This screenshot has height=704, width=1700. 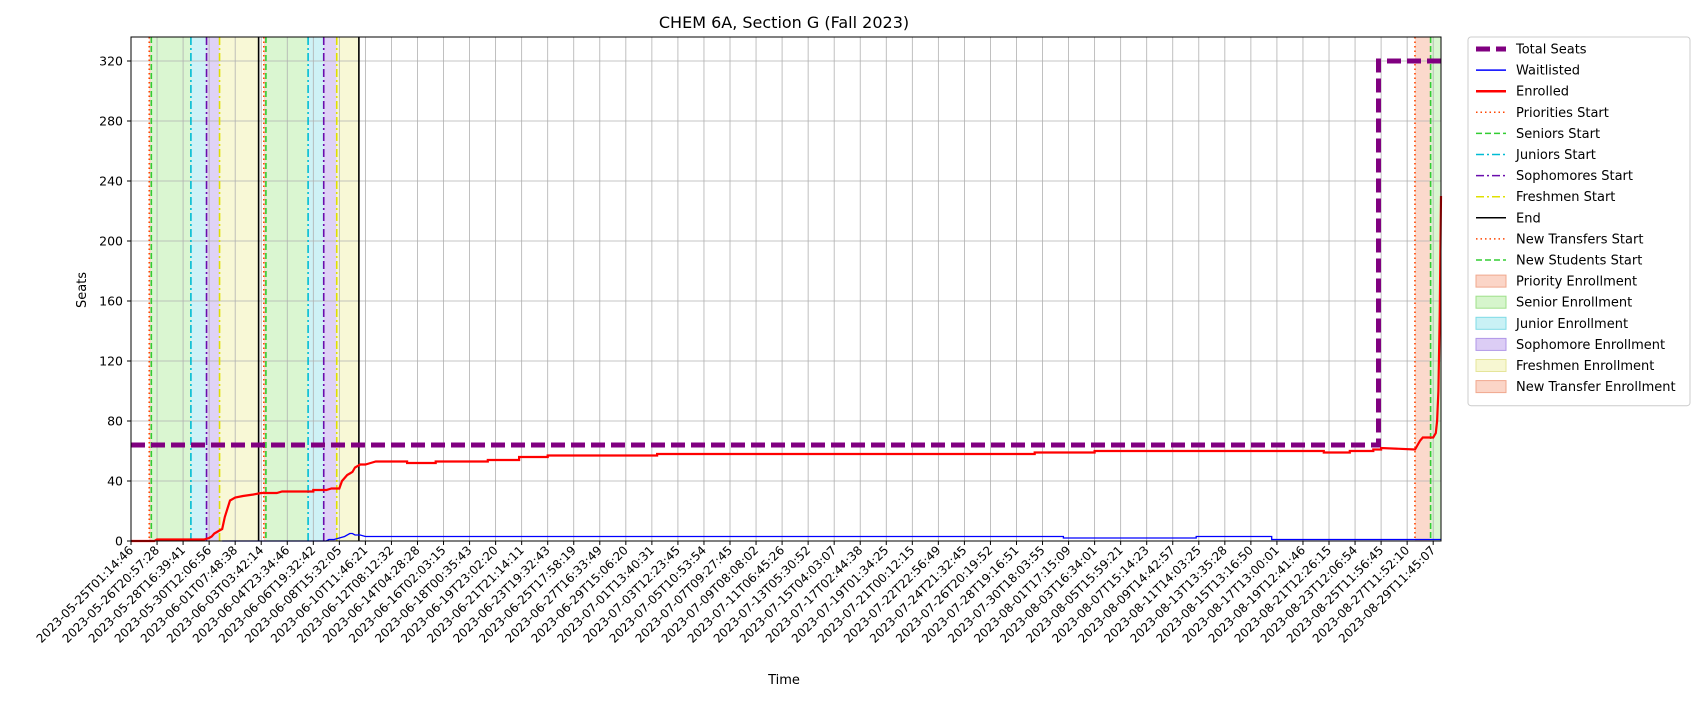 I want to click on legend-label-2: Enrolled, so click(x=1542, y=92).